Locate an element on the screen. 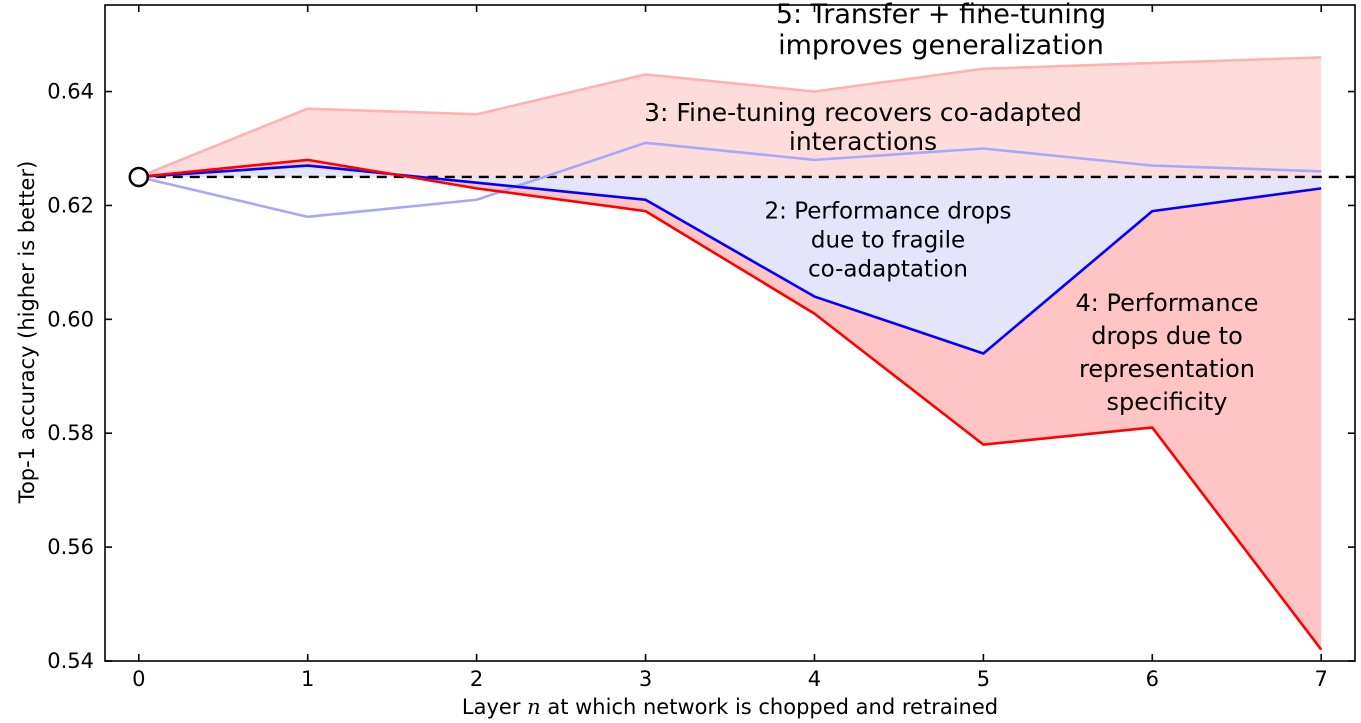  fill-region-transfer-finetune is located at coordinates (730, 117).